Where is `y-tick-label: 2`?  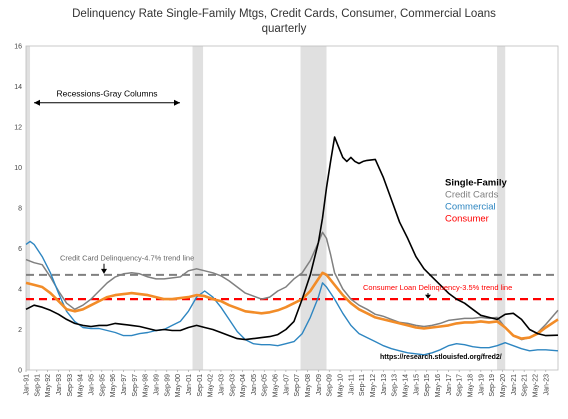 y-tick-label: 2 is located at coordinates (20, 330).